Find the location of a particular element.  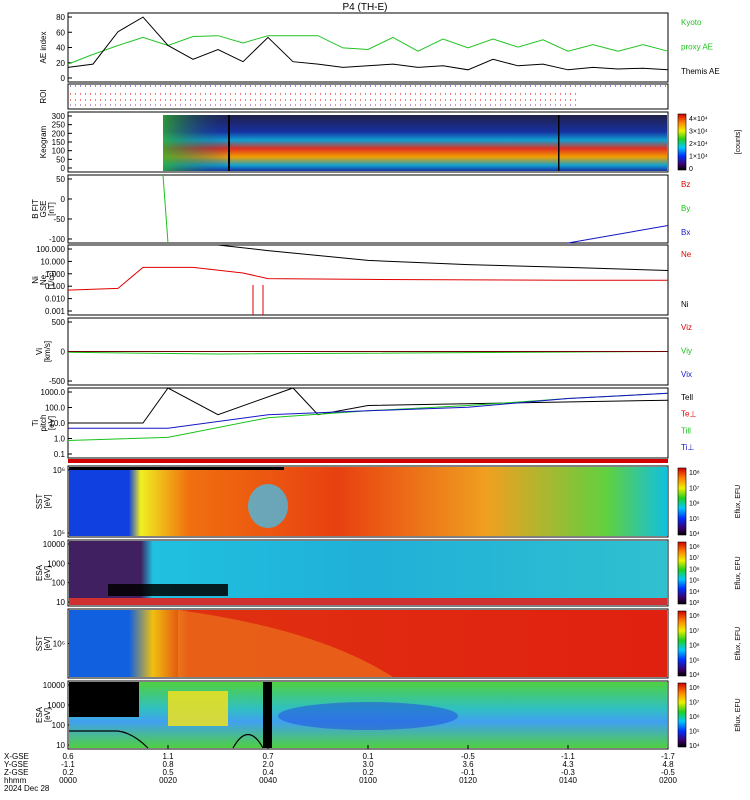

y-tick-label: -500 is located at coordinates (57, 381).